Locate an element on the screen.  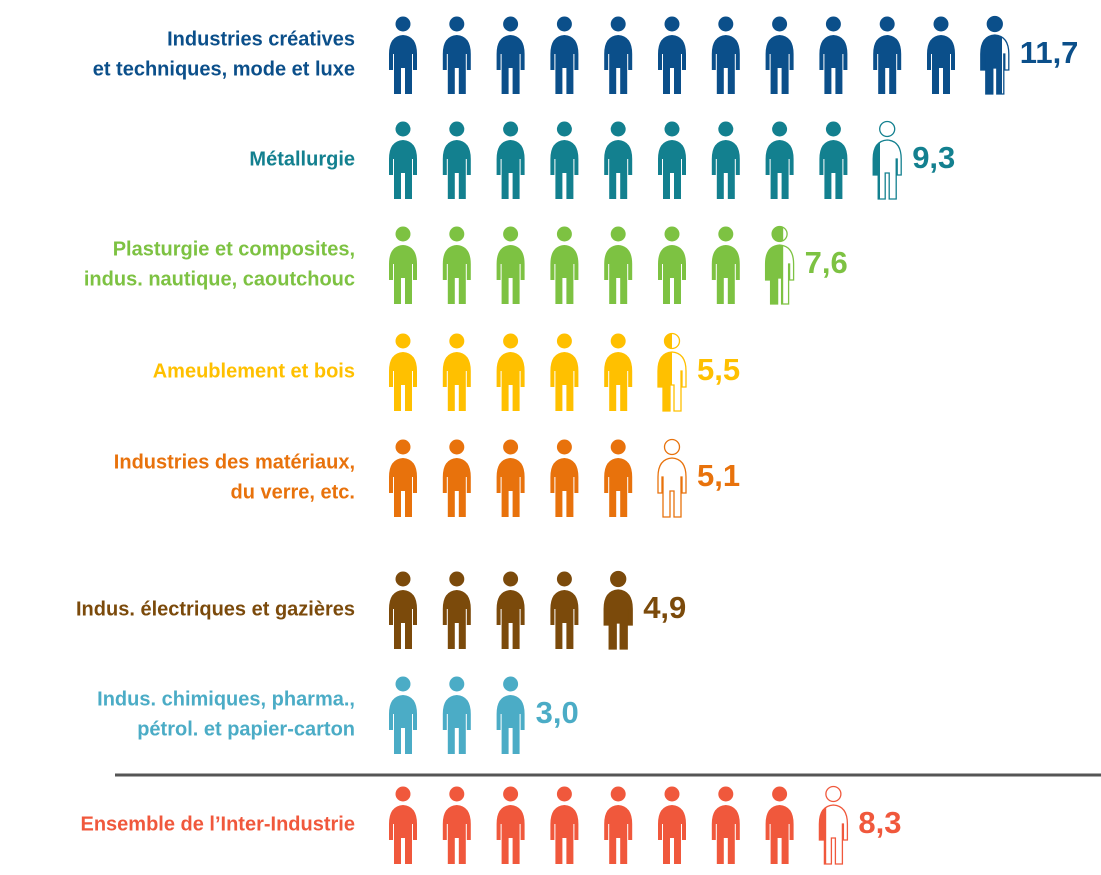
category-label: Industries des matériaux, is located at coordinates (234, 462).